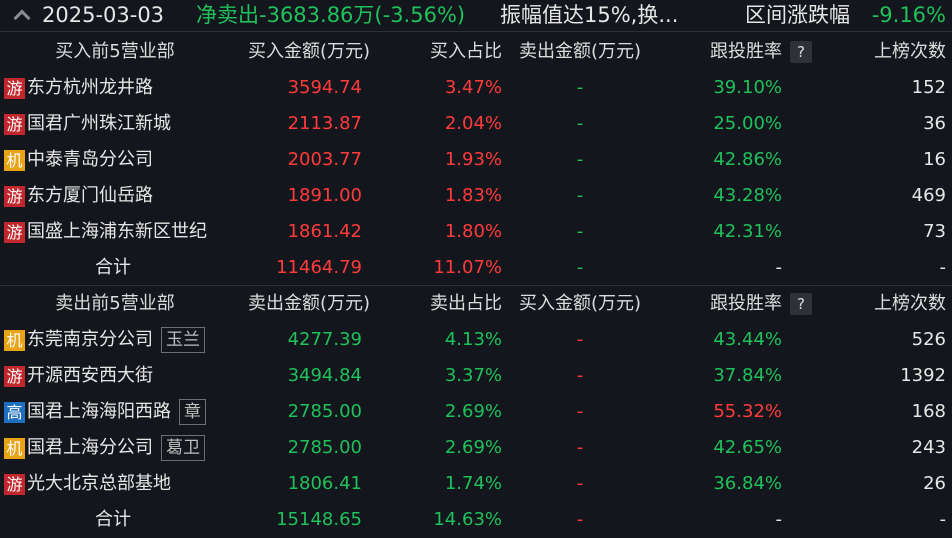  What do you see at coordinates (467, 267) in the screenshot?
I see `total-ratio: 11.07%` at bounding box center [467, 267].